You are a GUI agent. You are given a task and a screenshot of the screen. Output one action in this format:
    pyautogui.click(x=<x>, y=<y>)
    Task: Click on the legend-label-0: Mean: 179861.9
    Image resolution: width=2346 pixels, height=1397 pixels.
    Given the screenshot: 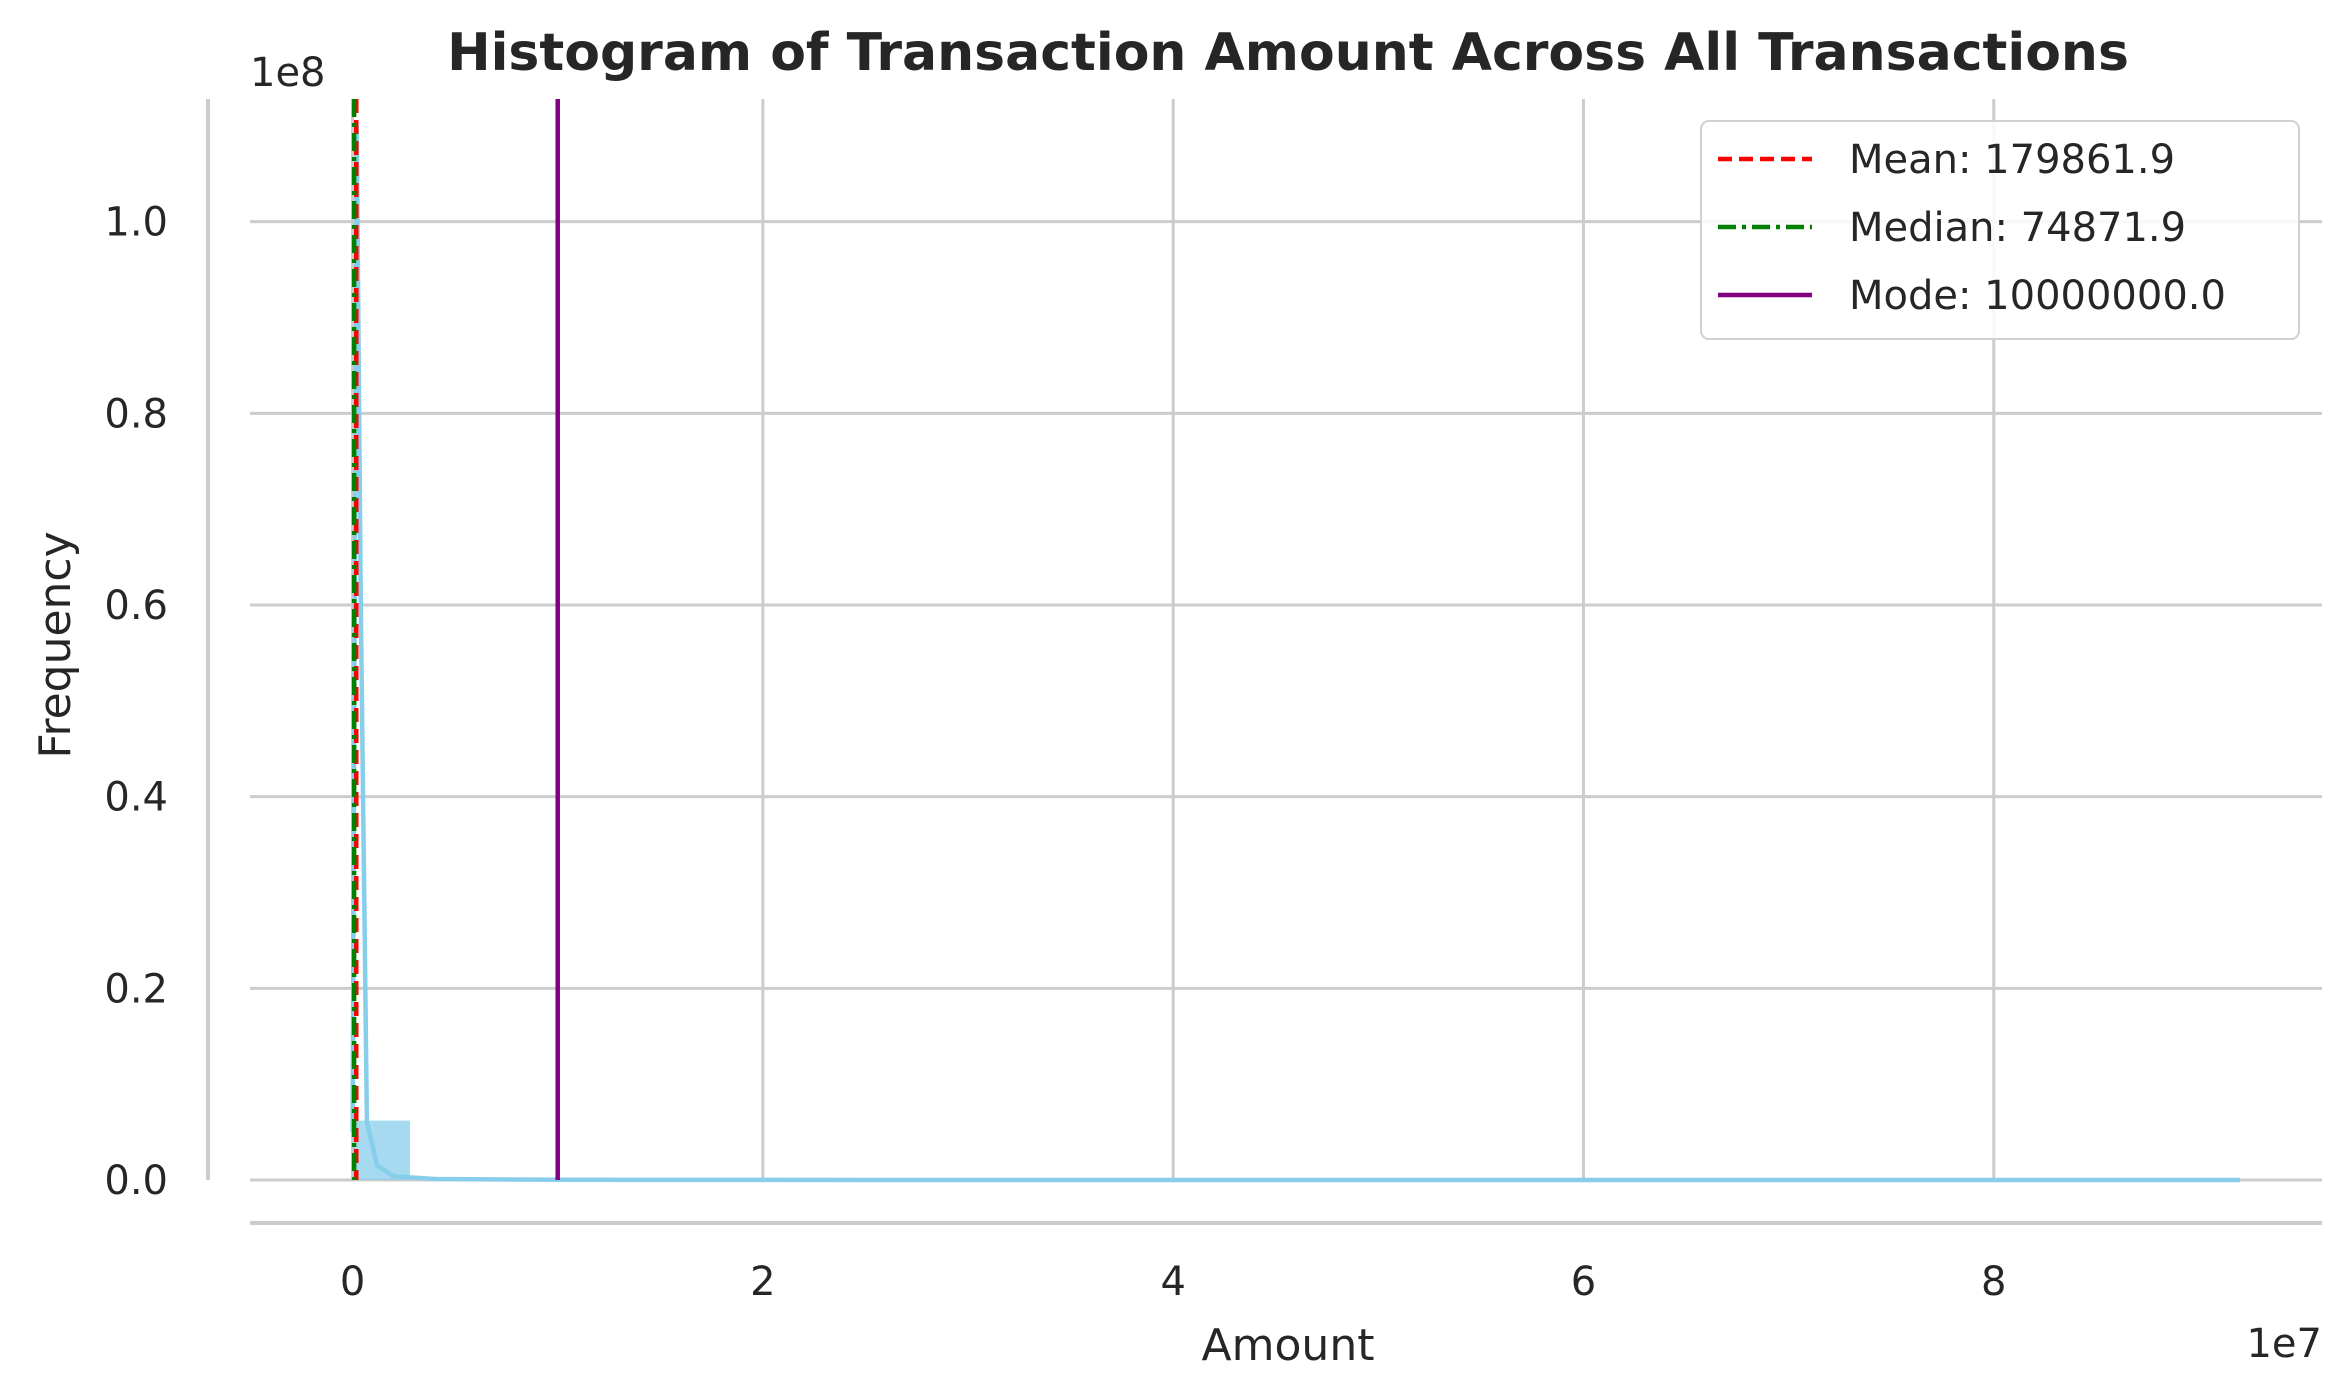 What is the action you would take?
    pyautogui.click(x=2012, y=160)
    